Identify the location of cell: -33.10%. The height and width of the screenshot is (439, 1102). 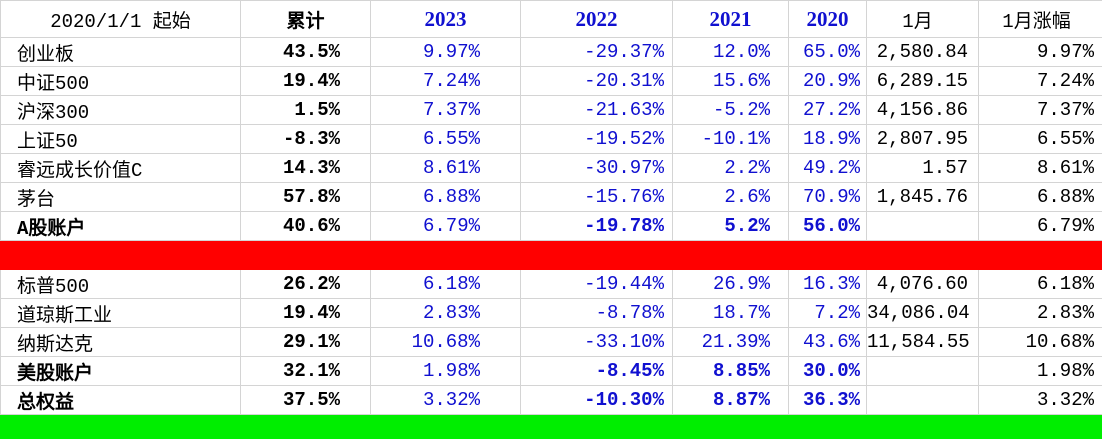
(597, 342).